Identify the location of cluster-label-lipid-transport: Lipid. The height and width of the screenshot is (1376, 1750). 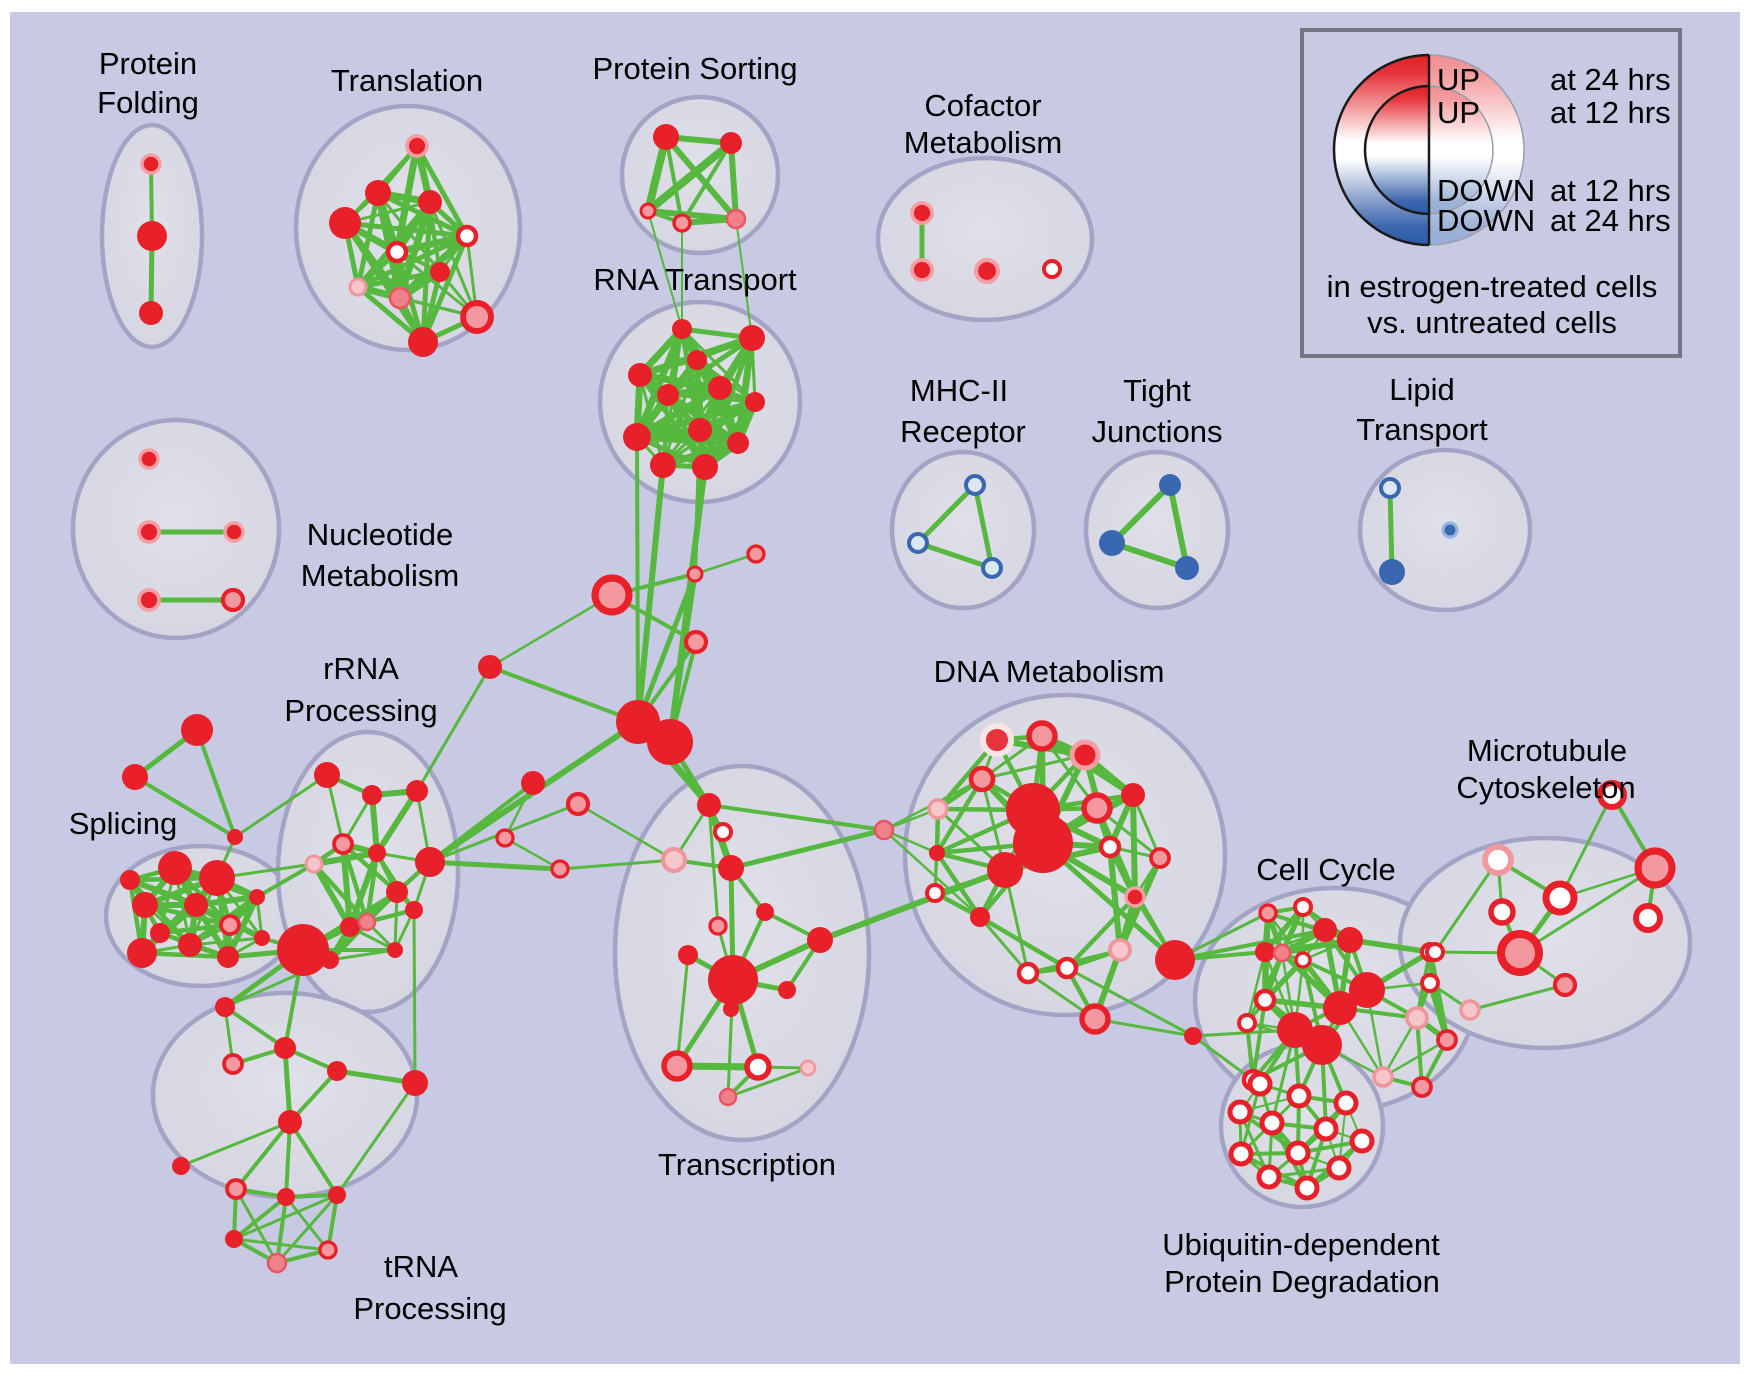
(1422, 389).